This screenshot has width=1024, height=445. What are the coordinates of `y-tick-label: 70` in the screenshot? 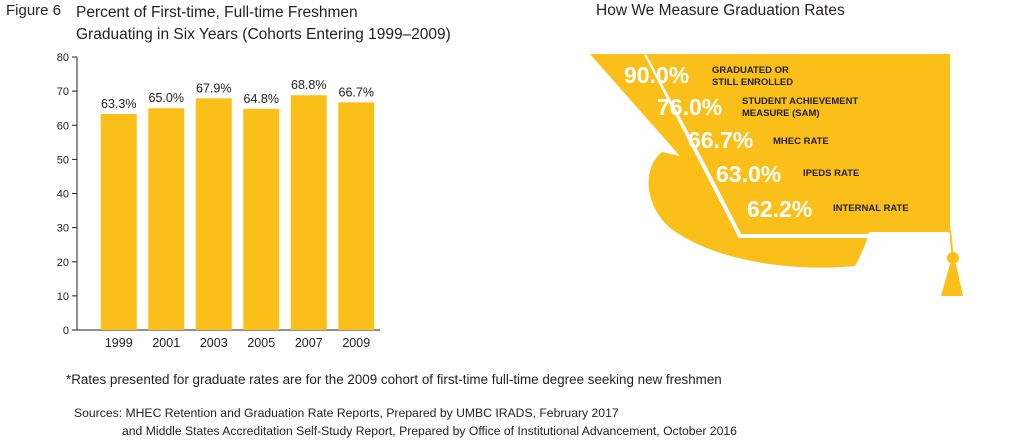 It's located at (63, 92).